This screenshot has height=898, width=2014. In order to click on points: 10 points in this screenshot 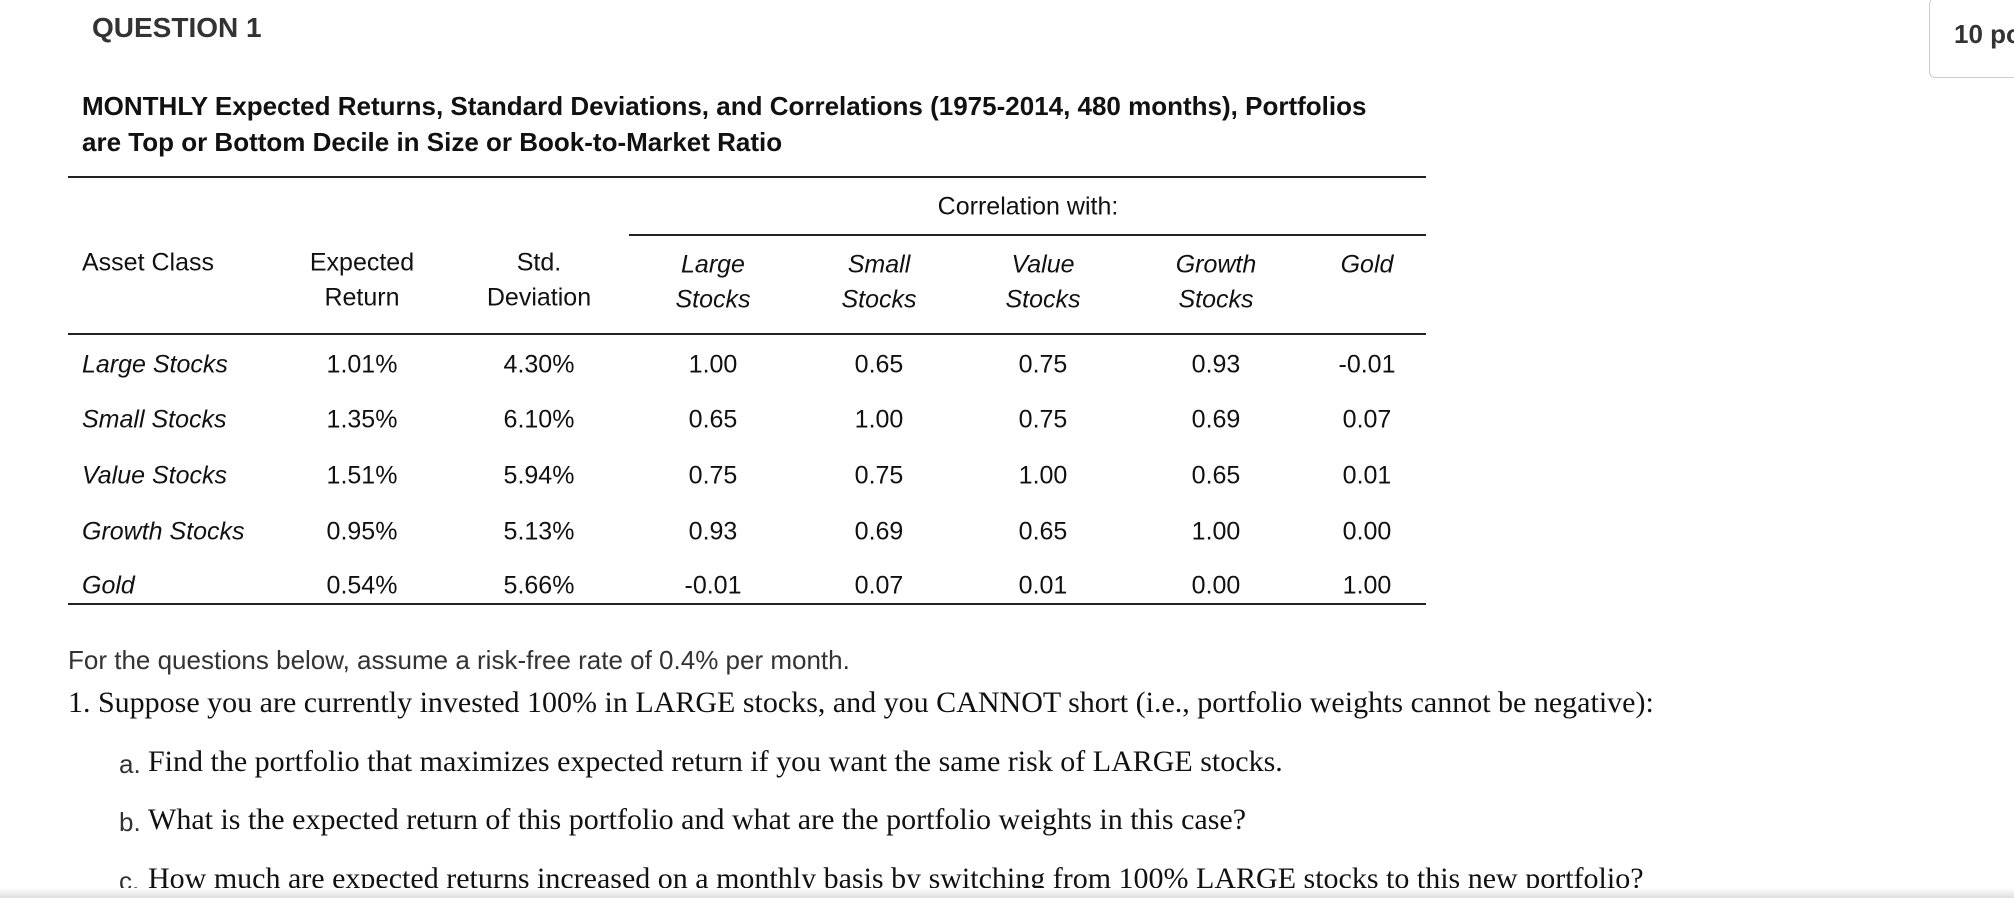, I will do `click(1984, 34)`.